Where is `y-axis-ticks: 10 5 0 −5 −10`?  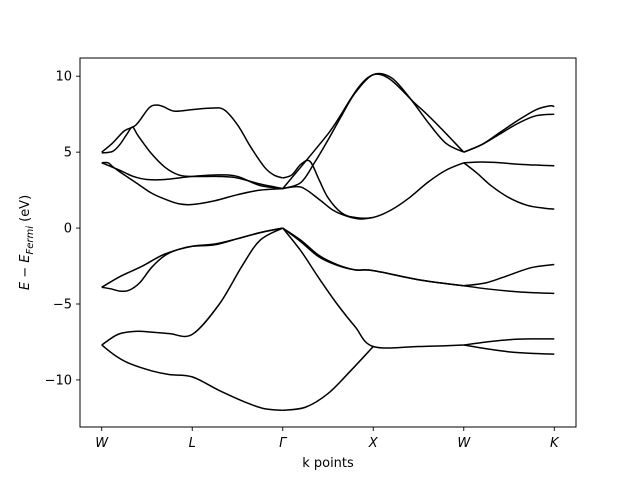 y-axis-ticks: 10 5 0 −5 −10 is located at coordinates (62, 229).